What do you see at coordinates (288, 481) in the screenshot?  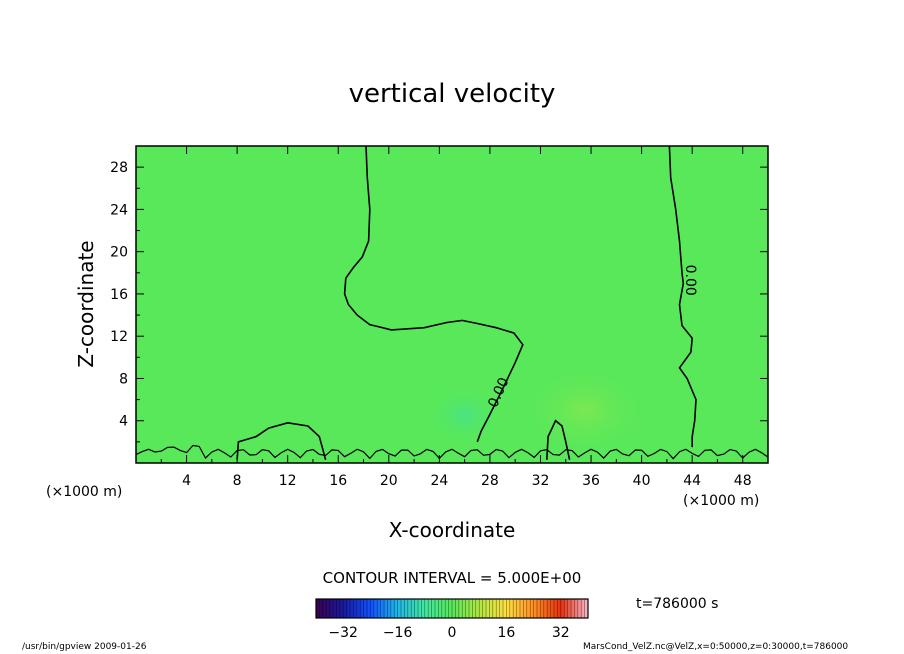 I see `x-tick-label: 12` at bounding box center [288, 481].